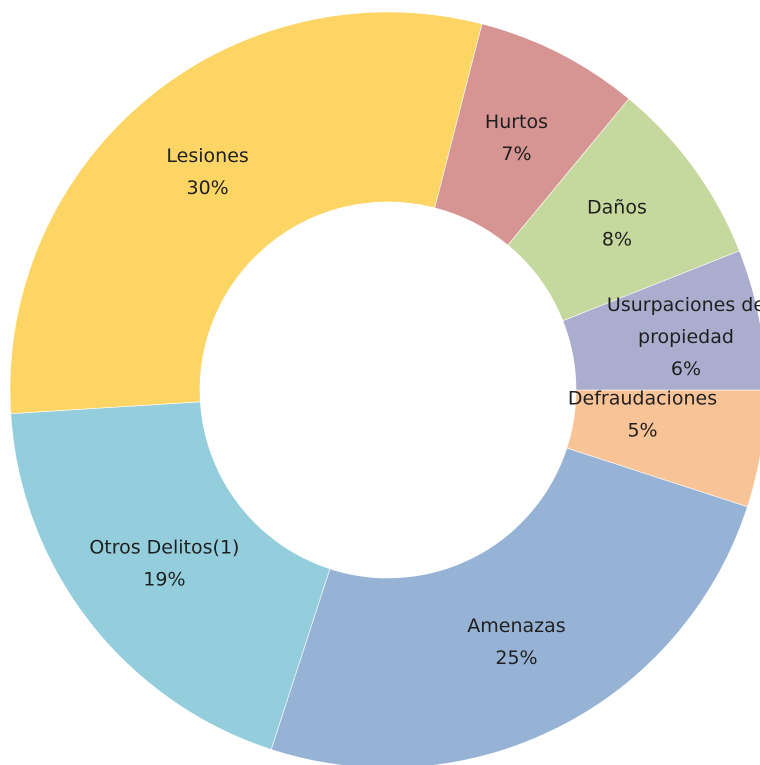 This screenshot has height=765, width=760. I want to click on slice-percent-1: 25%, so click(516, 658).